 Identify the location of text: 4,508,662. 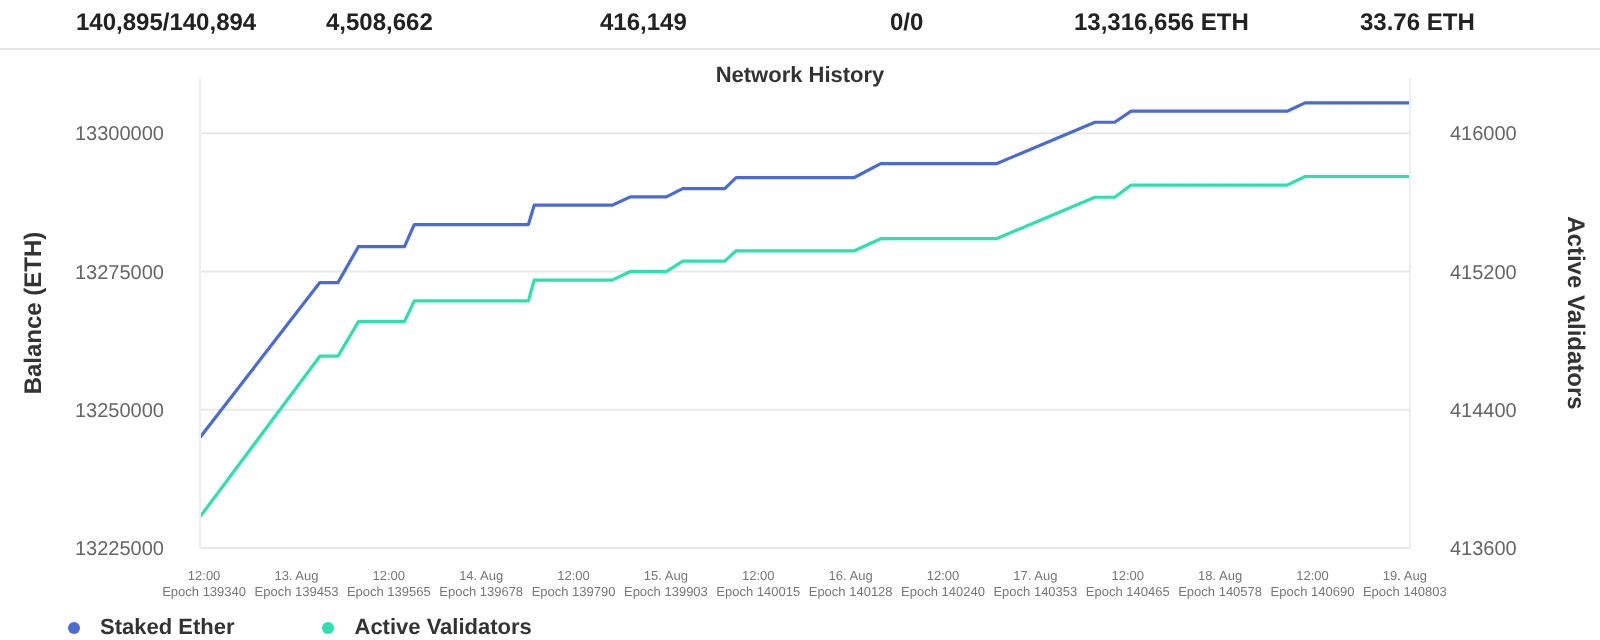
(379, 22).